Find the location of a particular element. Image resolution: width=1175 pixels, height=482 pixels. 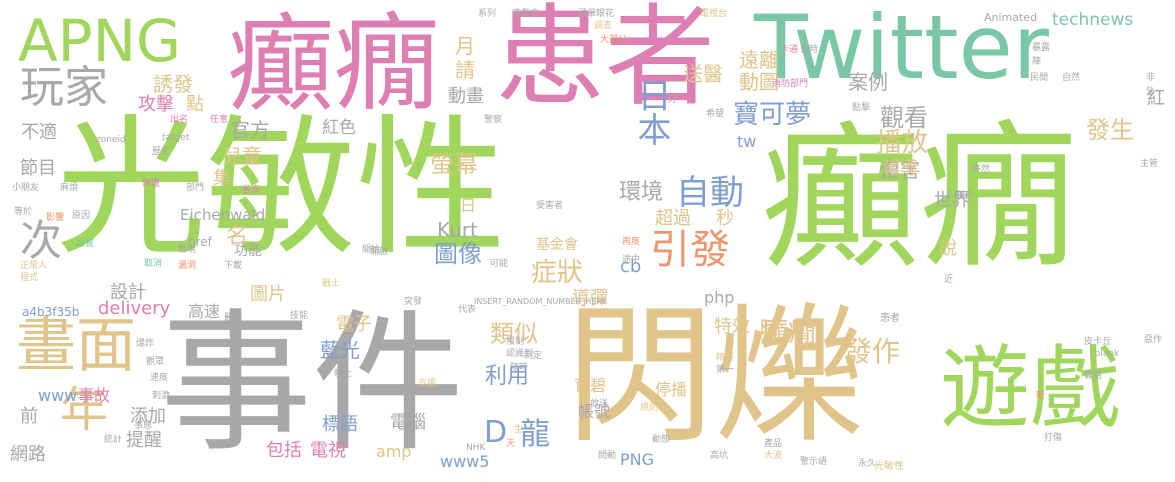

word-cloud-word: 第一 is located at coordinates (725, 370).